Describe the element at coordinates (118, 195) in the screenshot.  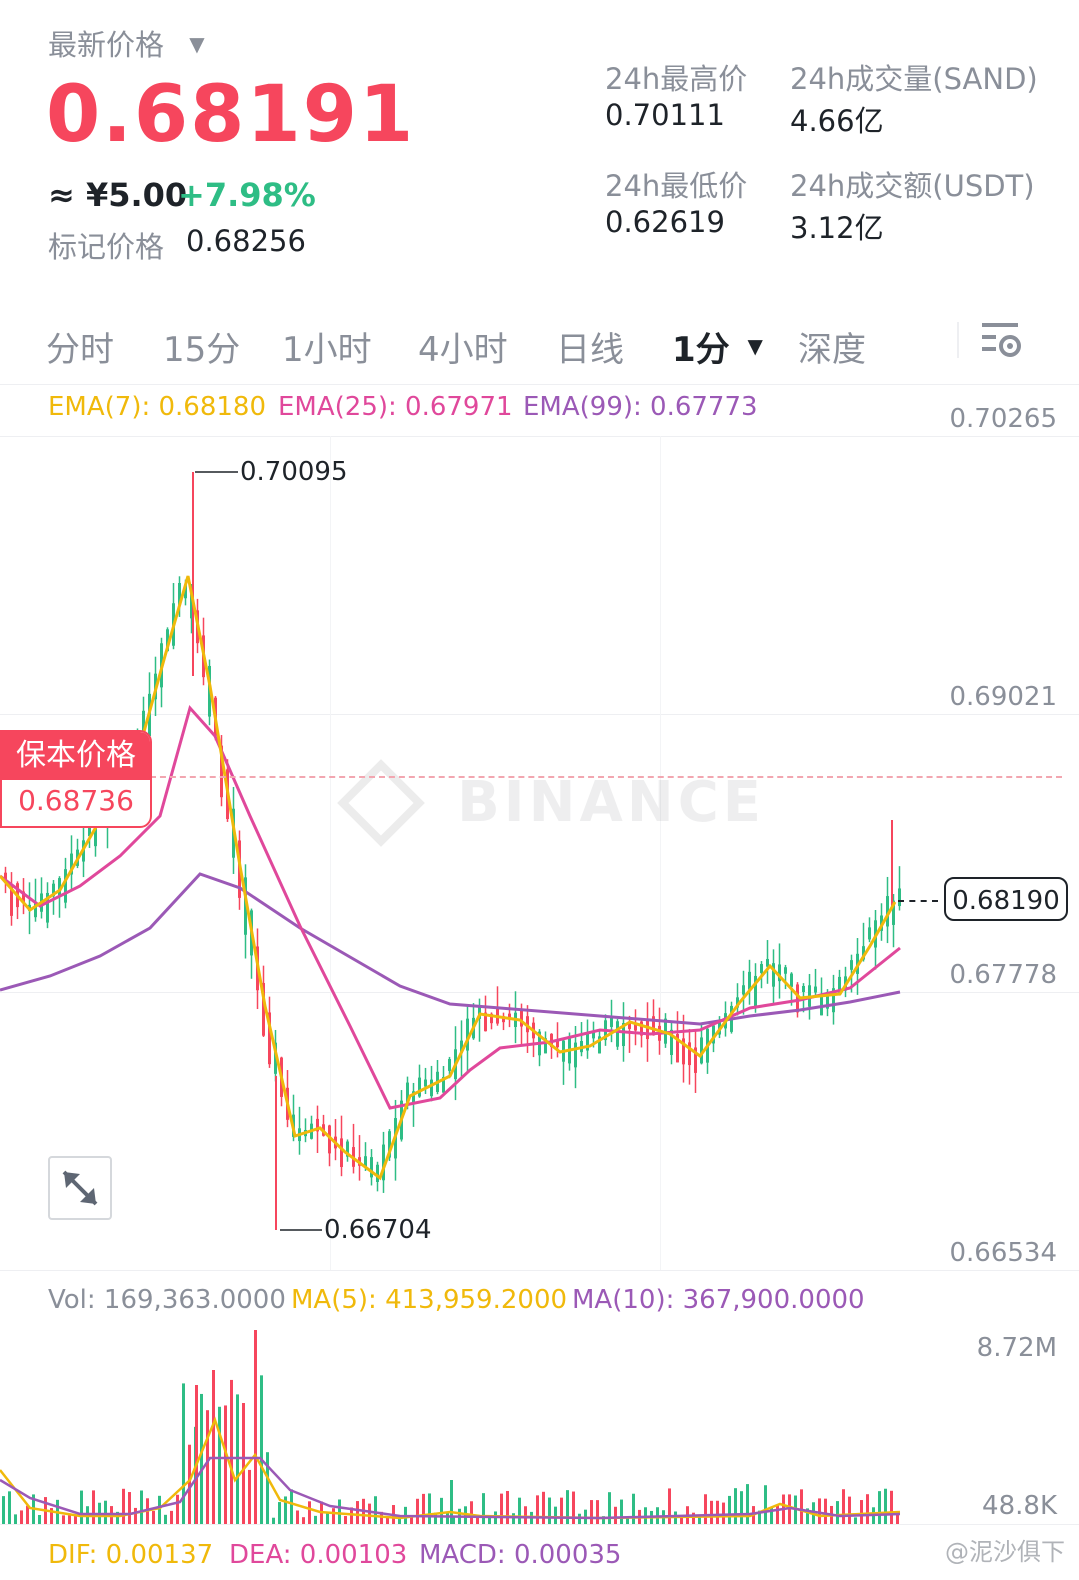
I see `cny-value: ≈ ¥5.00` at that location.